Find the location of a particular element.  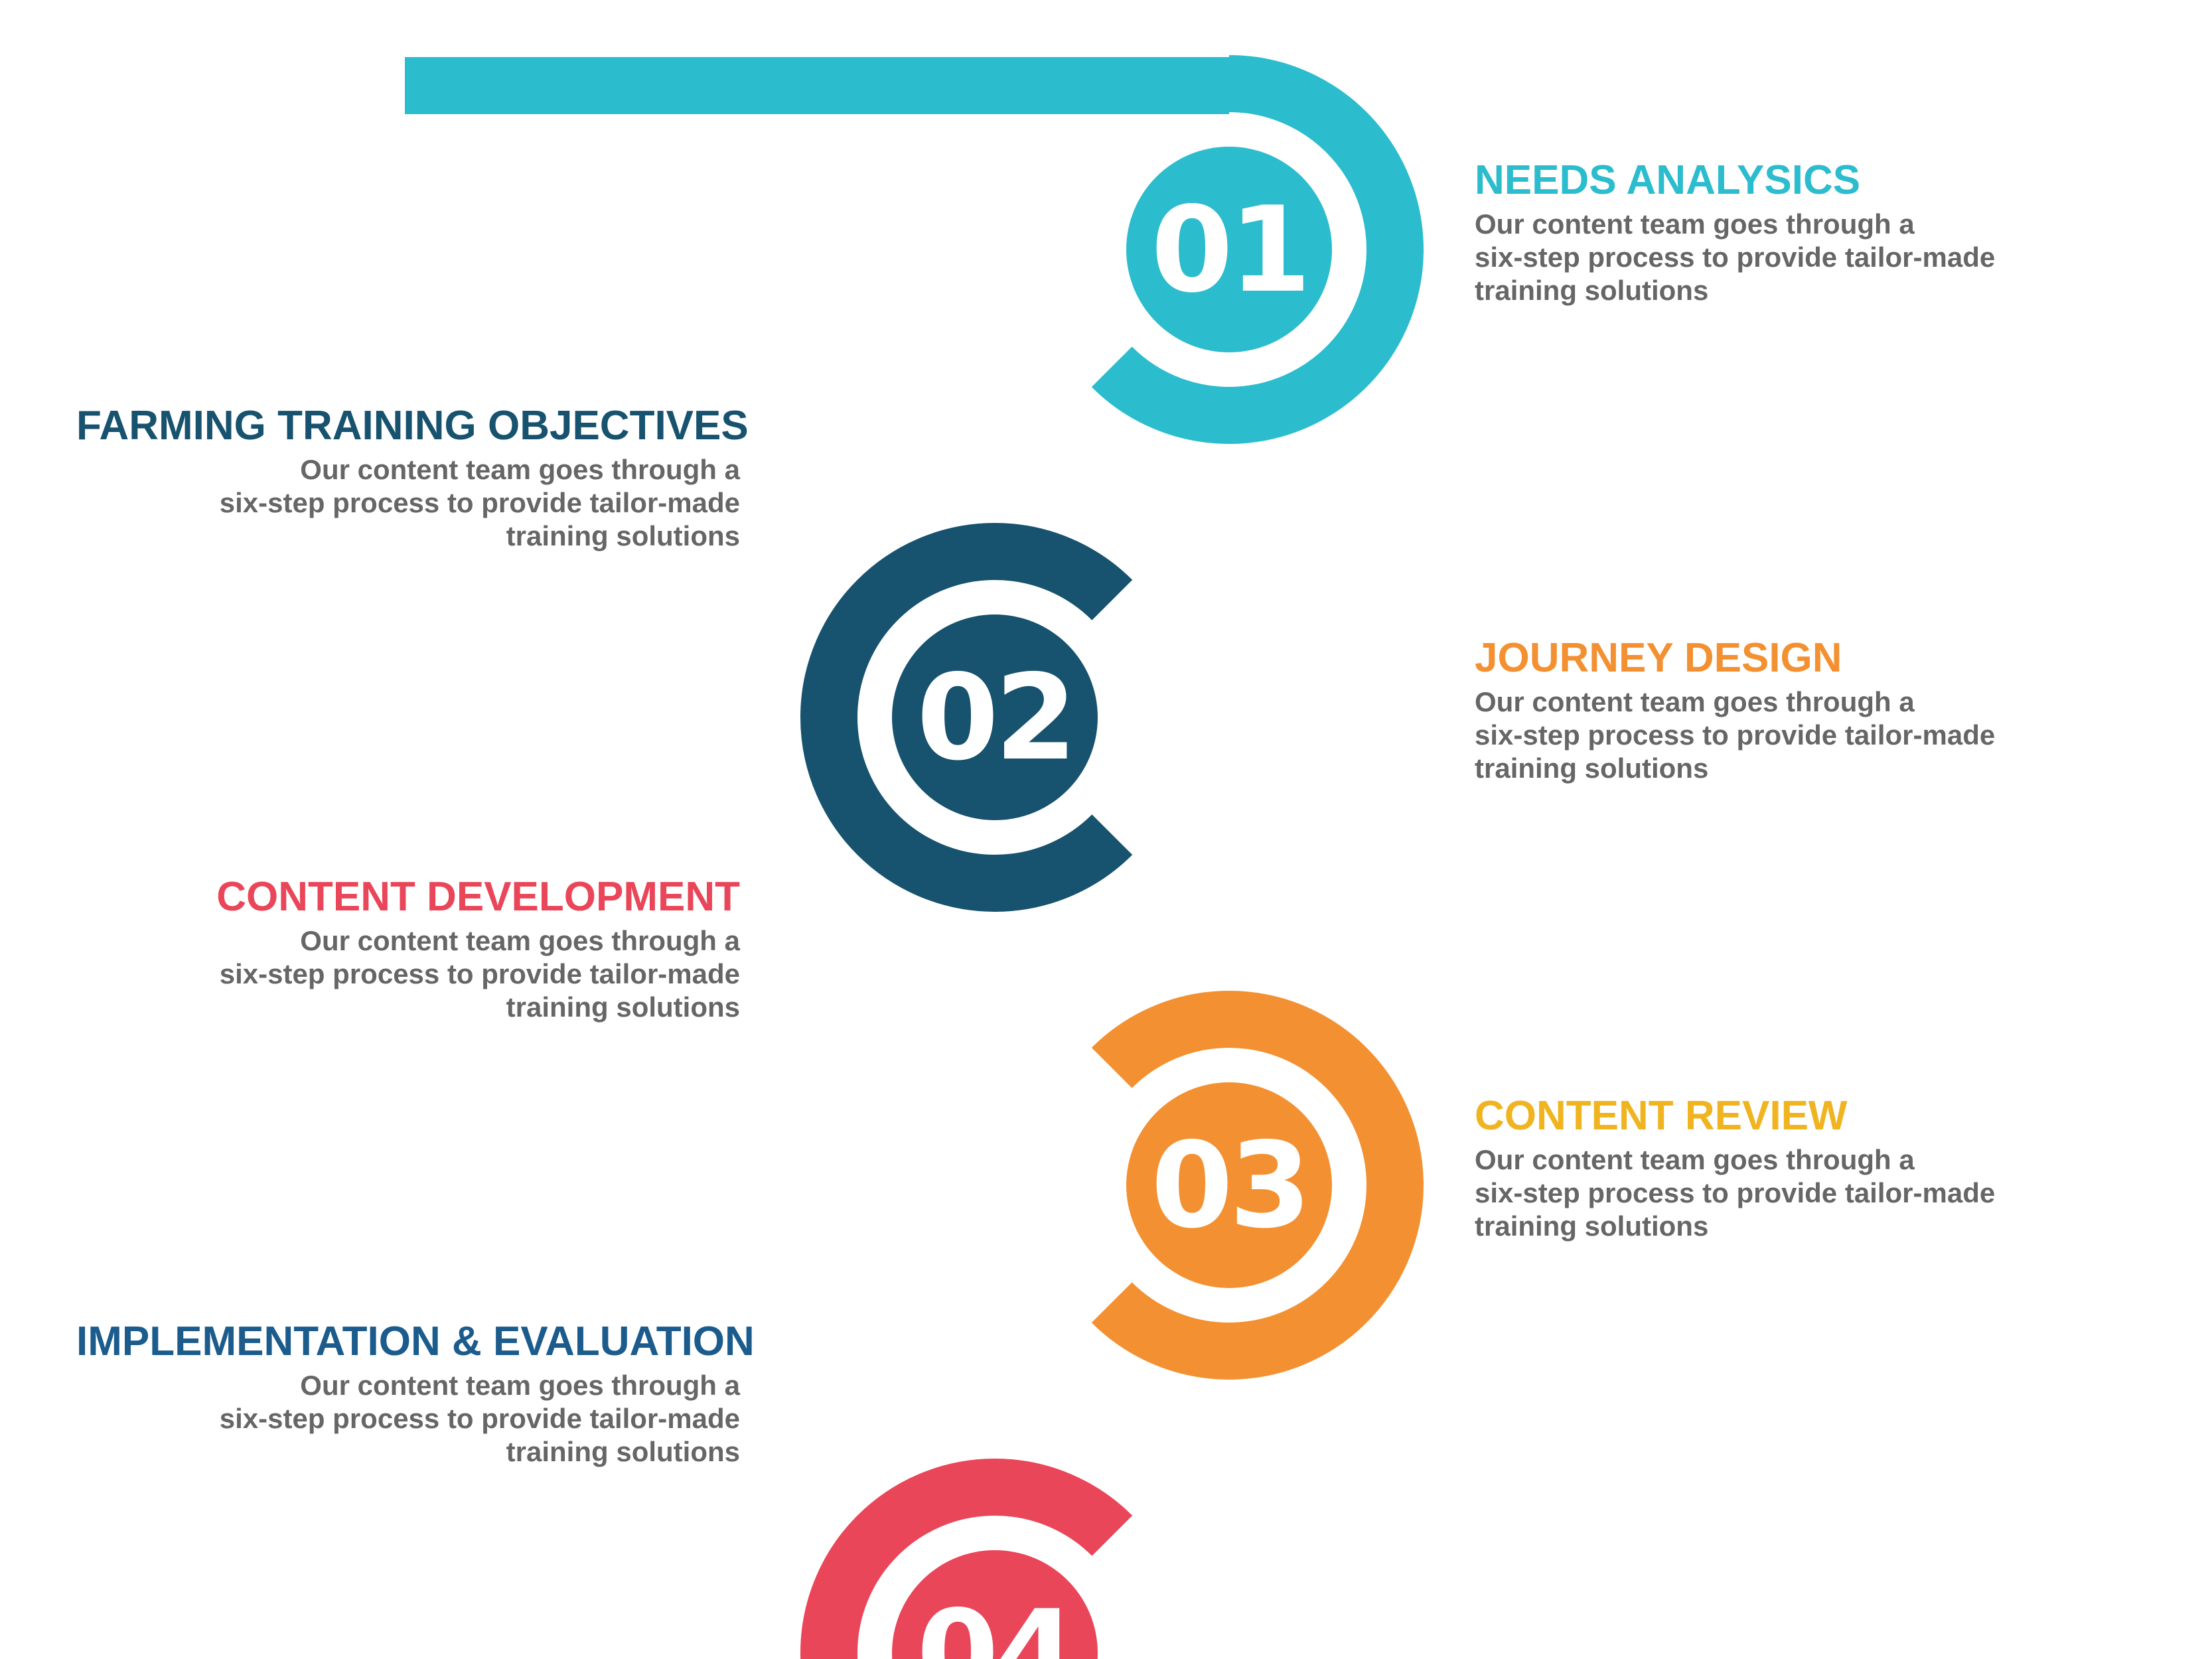

step-04-badge-circle is located at coordinates (995, 1604).